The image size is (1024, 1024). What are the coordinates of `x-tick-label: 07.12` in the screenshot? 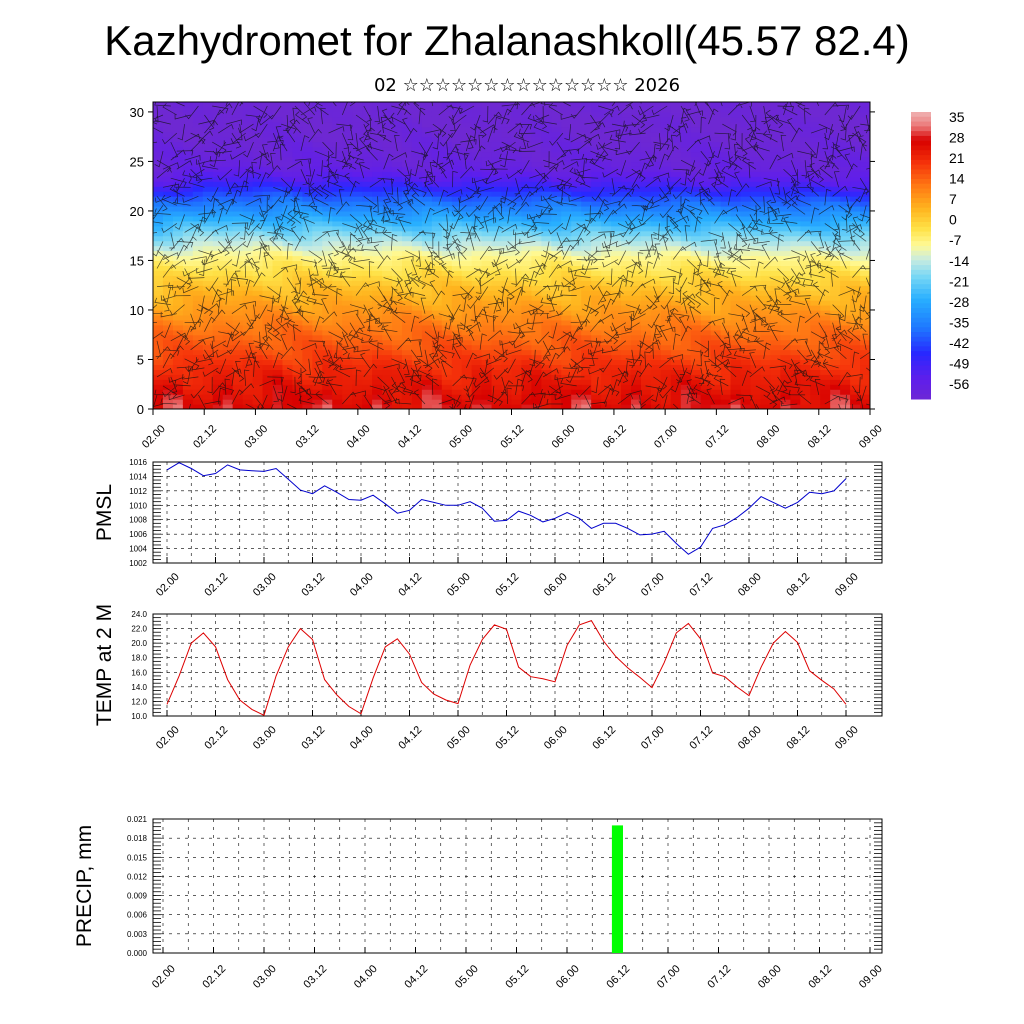 It's located at (717, 437).